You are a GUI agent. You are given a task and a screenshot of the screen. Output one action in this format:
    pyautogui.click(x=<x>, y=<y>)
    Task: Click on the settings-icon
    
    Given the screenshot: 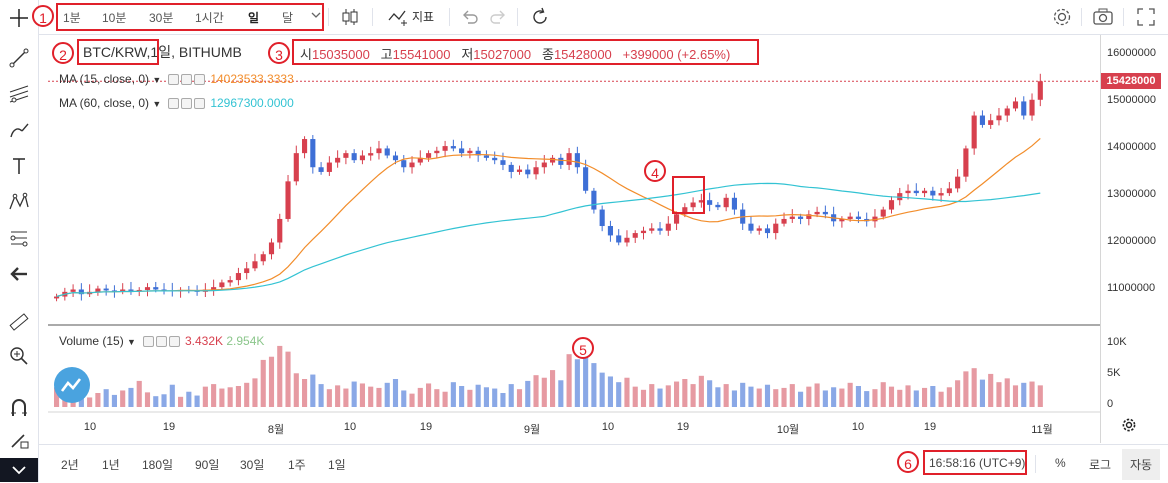 What is the action you would take?
    pyautogui.click(x=161, y=341)
    